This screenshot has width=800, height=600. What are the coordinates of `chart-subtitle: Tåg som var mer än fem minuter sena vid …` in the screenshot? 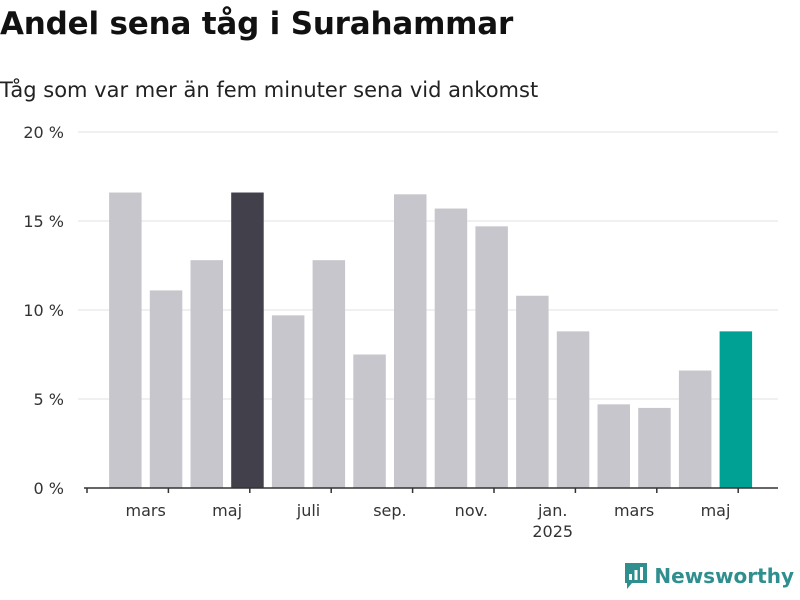 It's located at (269, 90).